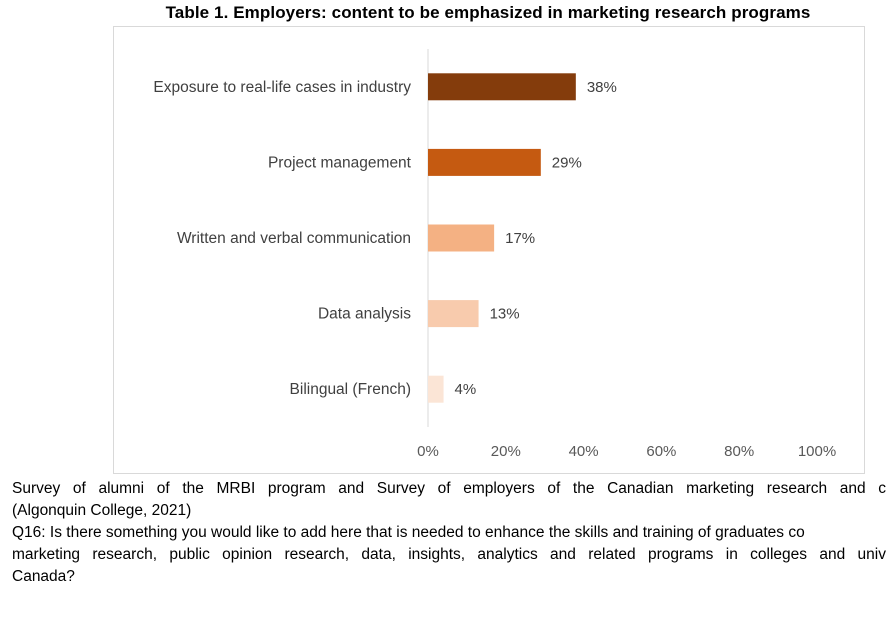  I want to click on category-label-1: Exposure to real-life cases in industry, so click(282, 87).